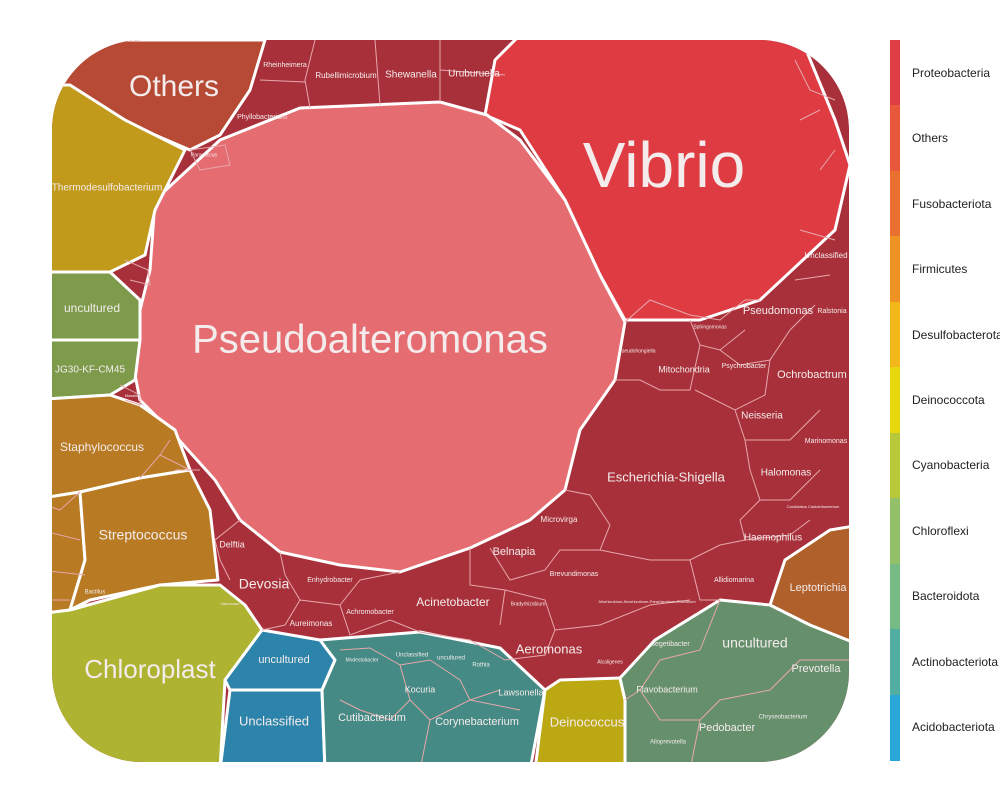 Image resolution: width=1000 pixels, height=800 pixels. What do you see at coordinates (95, 593) in the screenshot?
I see `label-bacillus: Bacillus` at bounding box center [95, 593].